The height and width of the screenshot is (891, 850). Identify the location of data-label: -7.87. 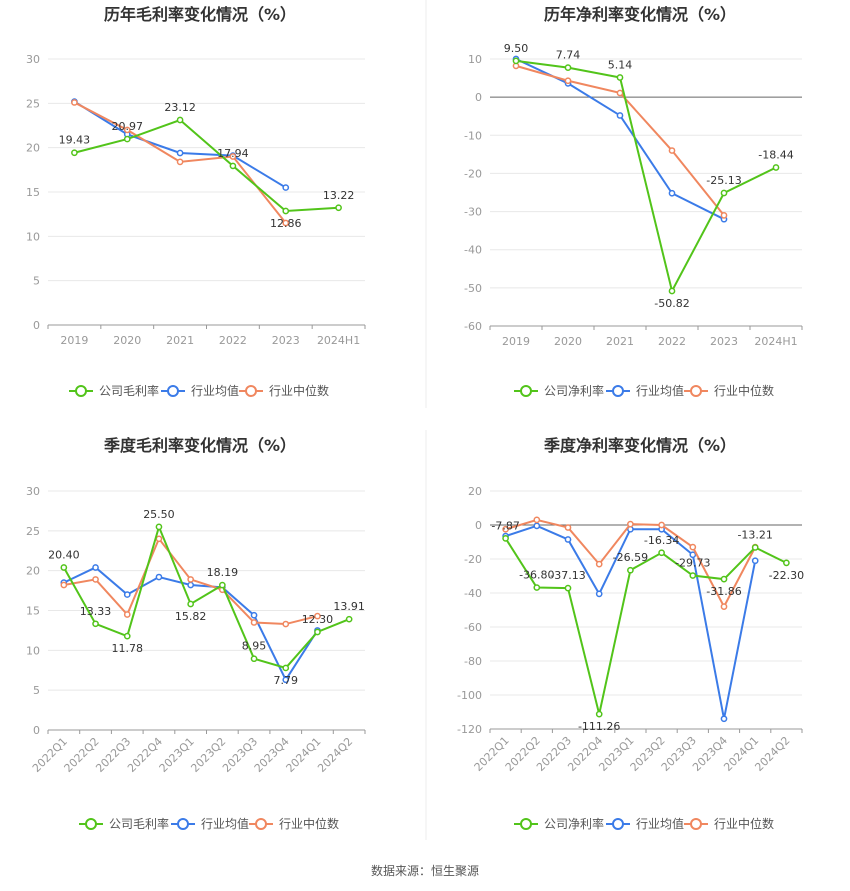
(505, 525).